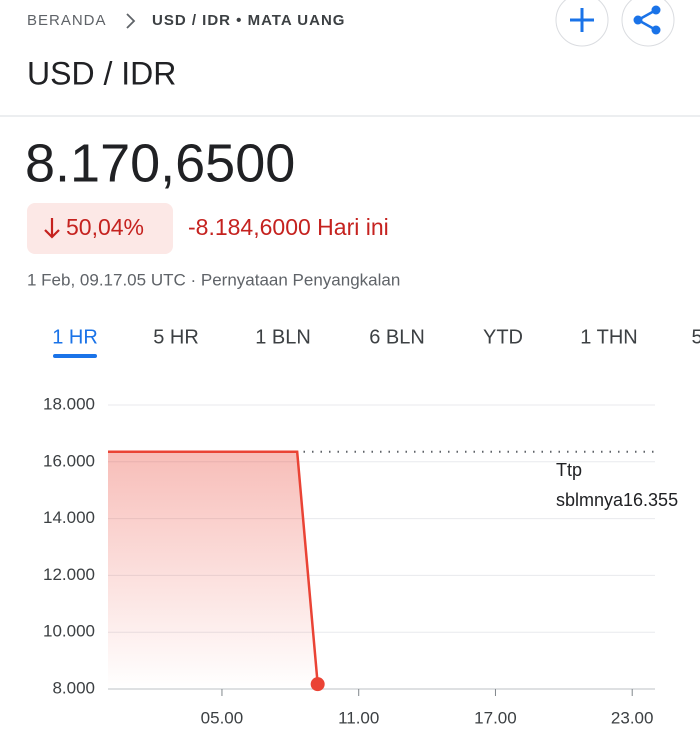  I want to click on last-point, so click(317, 684).